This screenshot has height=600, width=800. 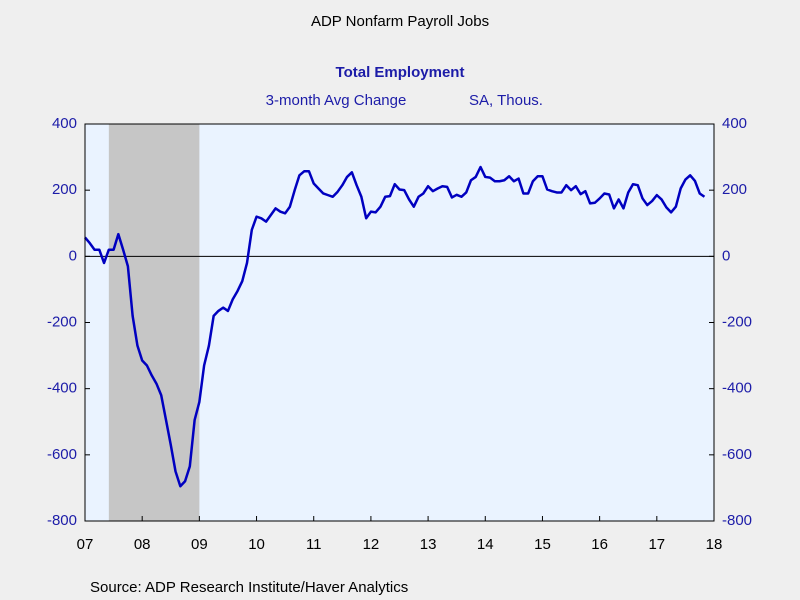 What do you see at coordinates (485, 544) in the screenshot?
I see `x-tick-label: 14` at bounding box center [485, 544].